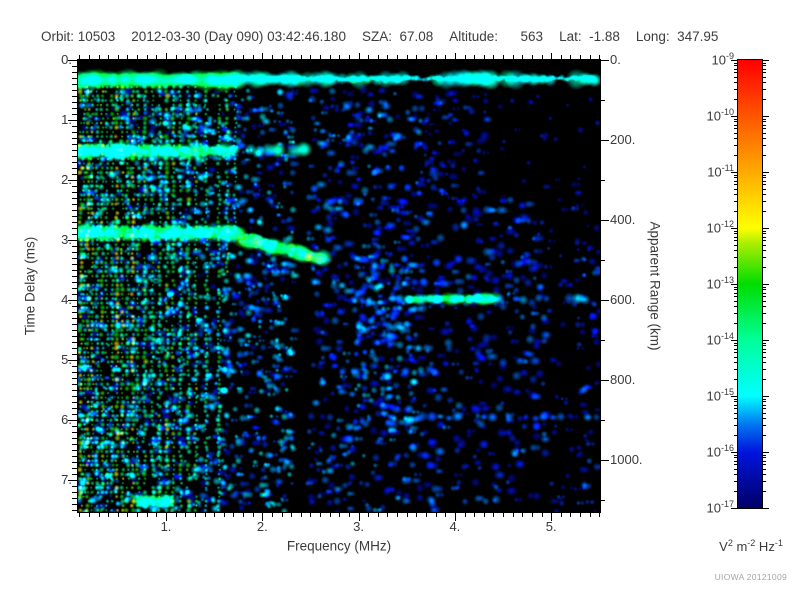  What do you see at coordinates (720, 507) in the screenshot?
I see `colorbar-tick-label: 10-17` at bounding box center [720, 507].